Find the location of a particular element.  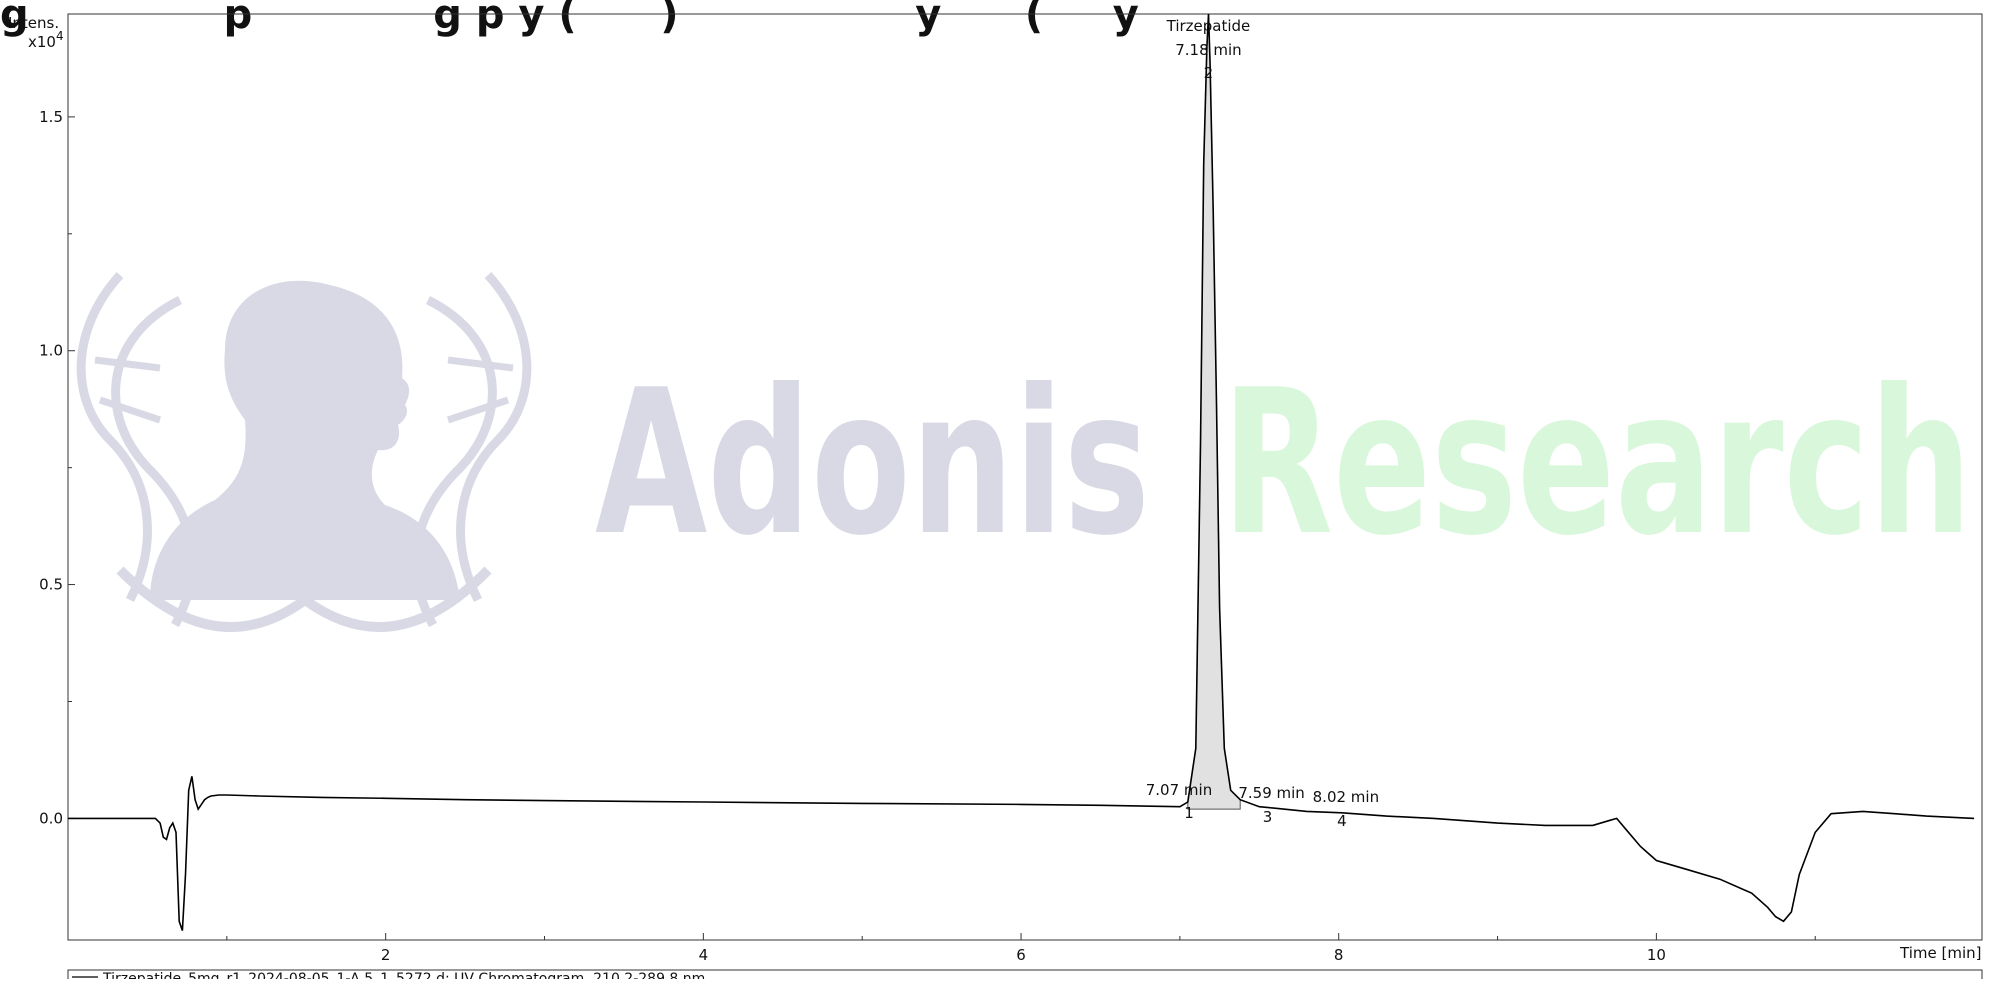

peak-number-label: 1 is located at coordinates (1189, 813).